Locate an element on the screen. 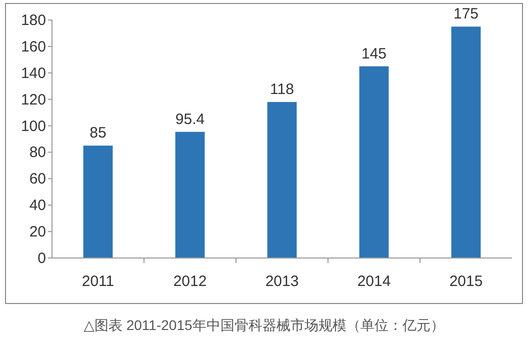  data-label: 95.4 is located at coordinates (190, 119).